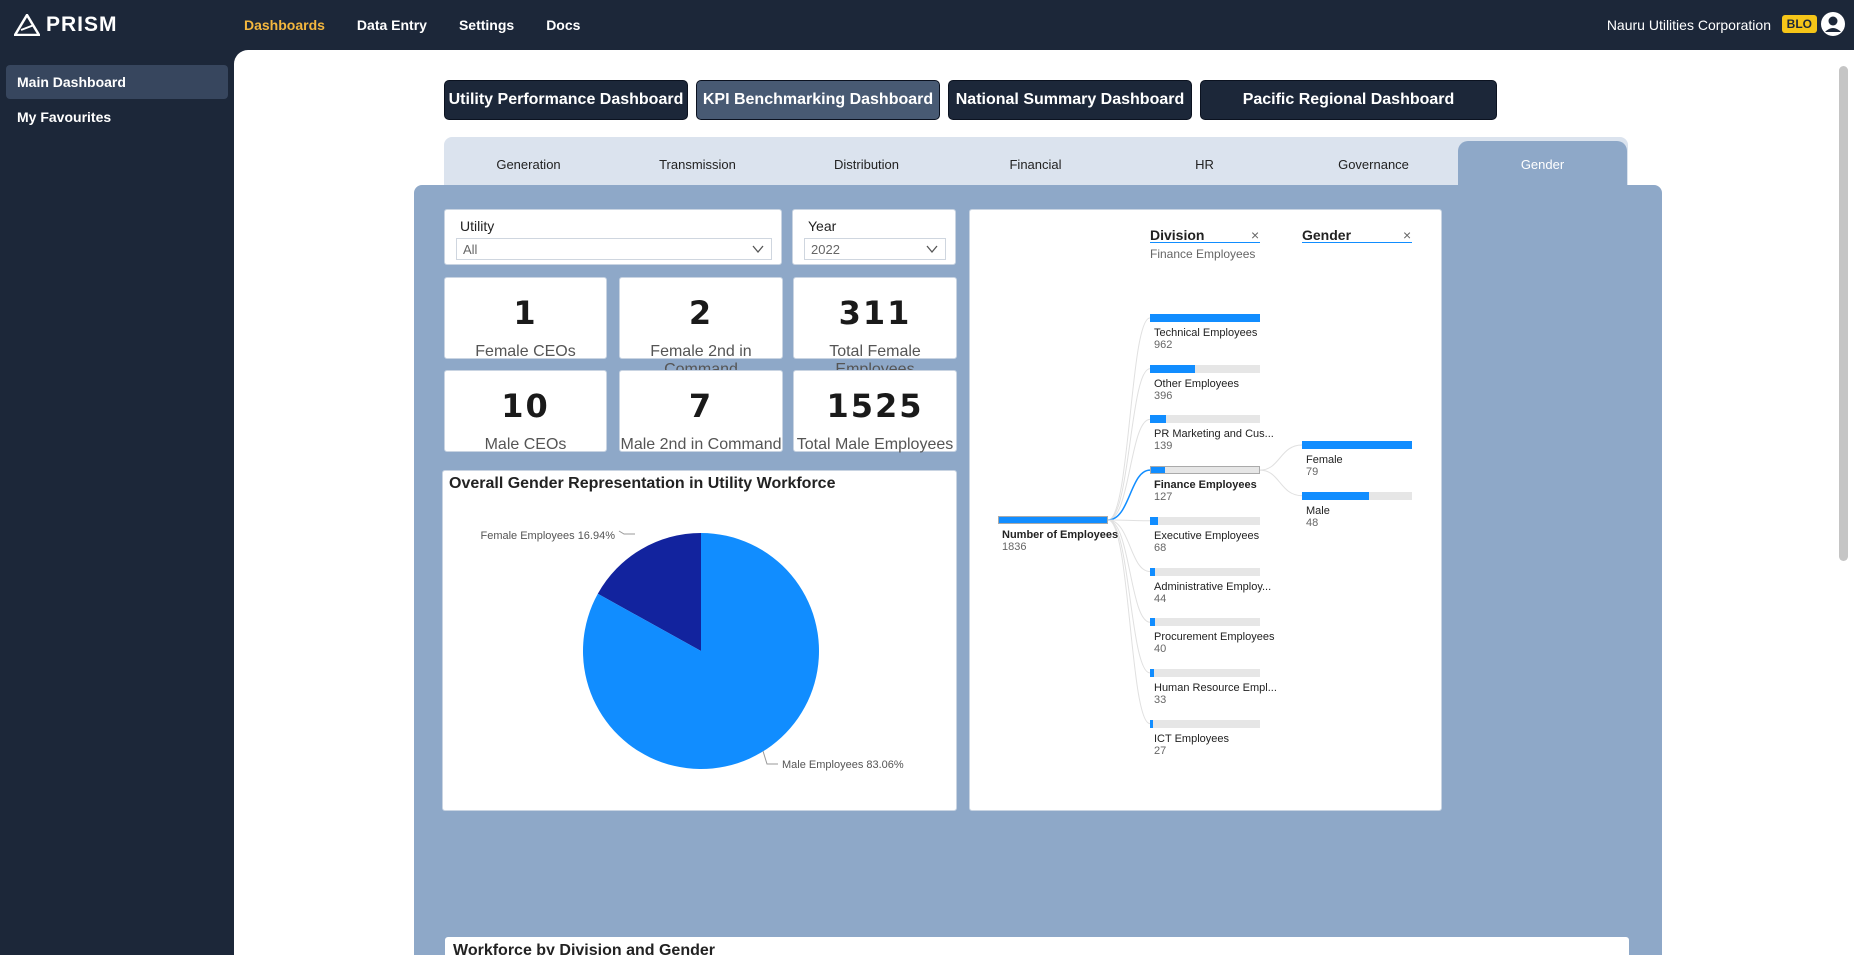  I want to click on tree-division-node: Other Employees 396, so click(1205, 383).